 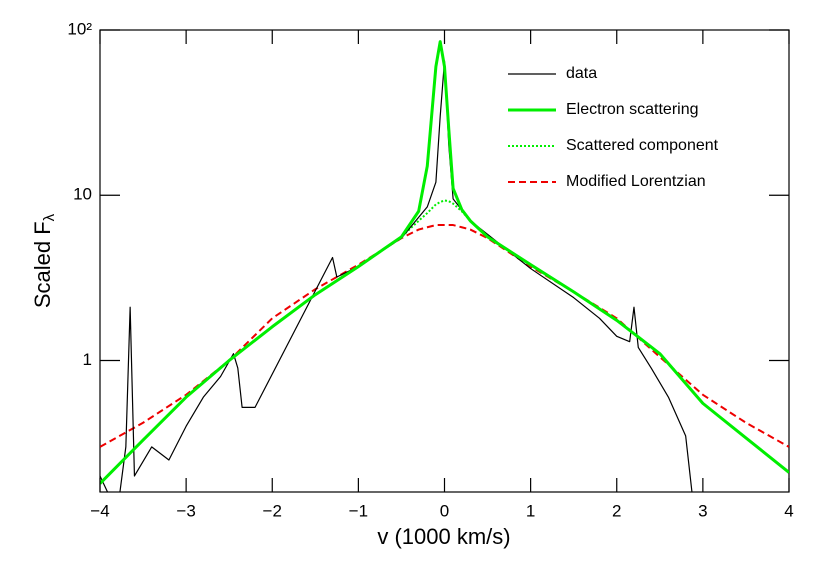 What do you see at coordinates (616, 510) in the screenshot?
I see `x-tick-label: 2` at bounding box center [616, 510].